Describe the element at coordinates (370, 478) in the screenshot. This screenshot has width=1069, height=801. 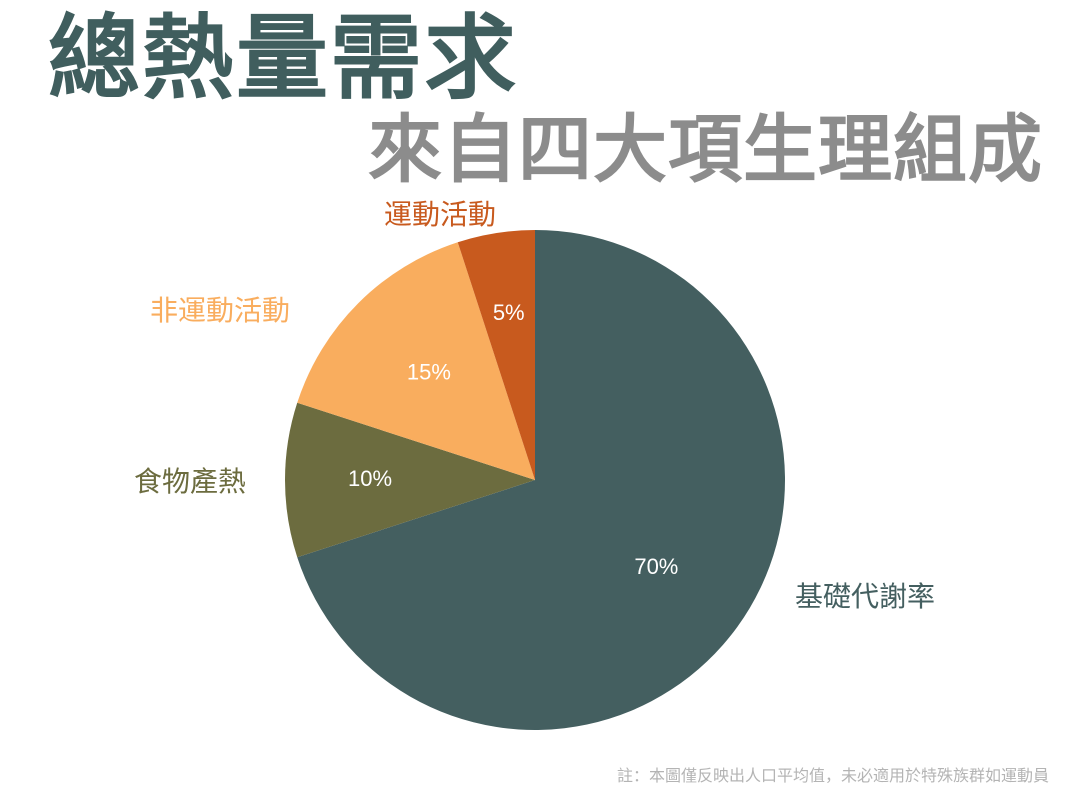
I see `slice-percent-label: 10%` at that location.